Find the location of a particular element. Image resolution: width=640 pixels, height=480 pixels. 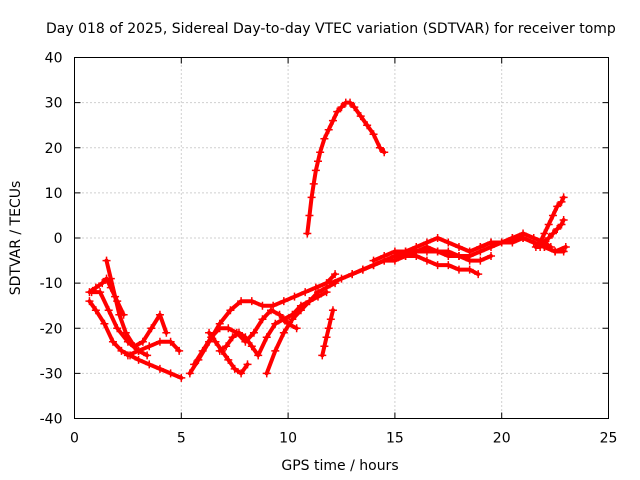

series-line is located at coordinates (346, 168).